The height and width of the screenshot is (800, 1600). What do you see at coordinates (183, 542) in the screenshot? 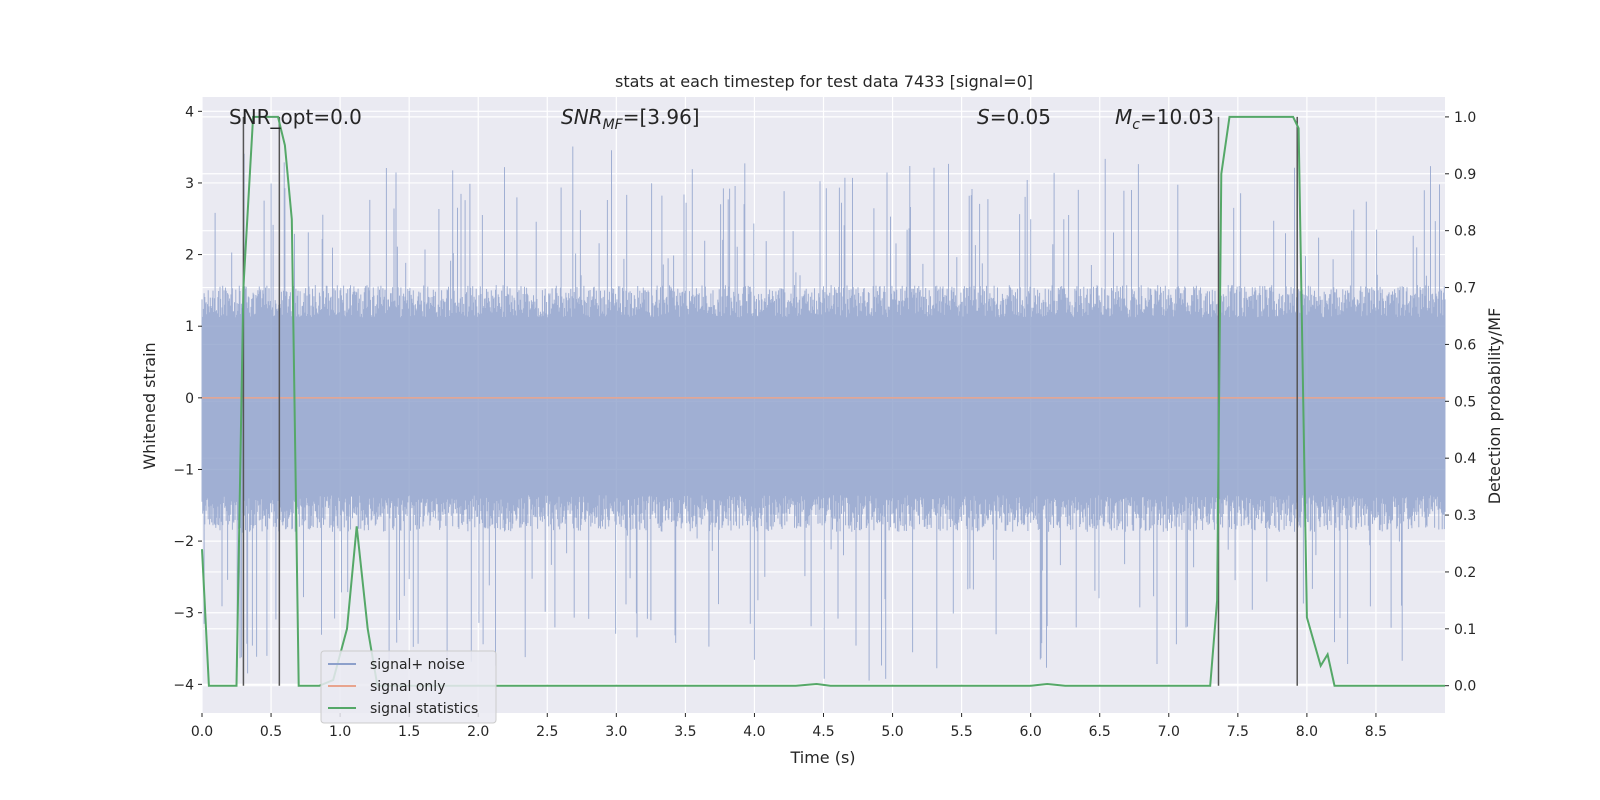
I see `y-tick-label: −2` at bounding box center [183, 542].